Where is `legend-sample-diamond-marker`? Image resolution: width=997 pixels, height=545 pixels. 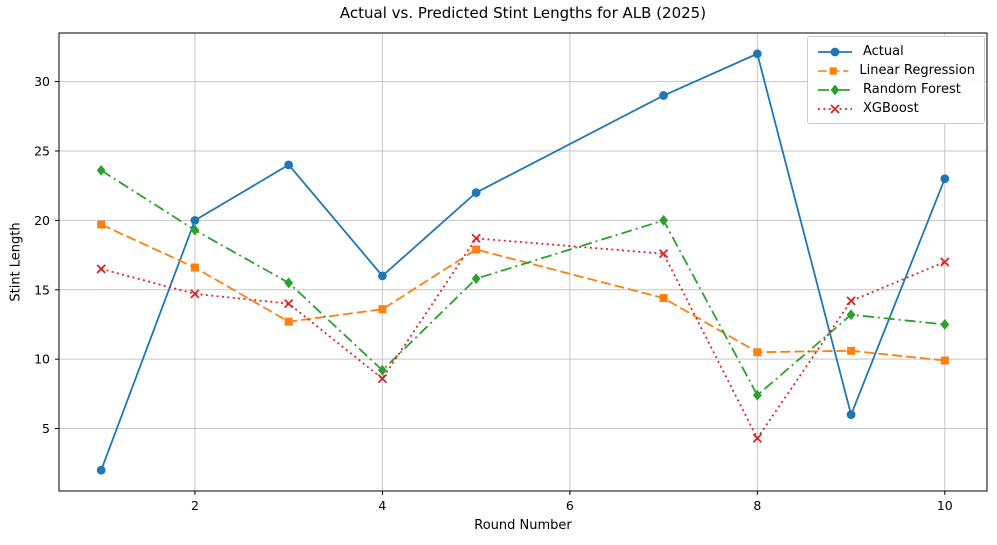
legend-sample-diamond-marker is located at coordinates (835, 89).